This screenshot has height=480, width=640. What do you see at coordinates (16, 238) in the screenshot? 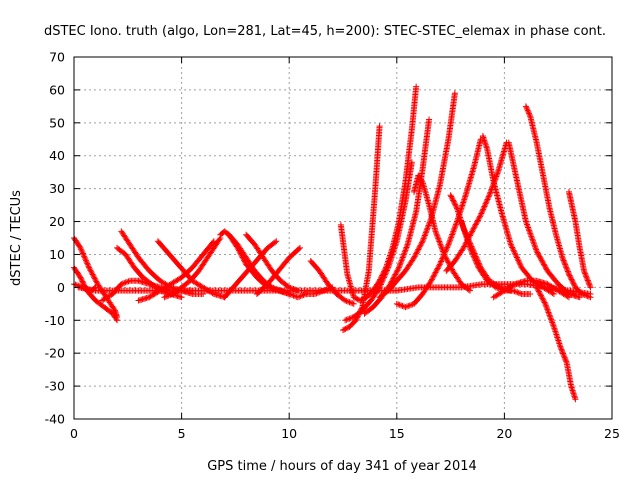
I see `y-axis-label: dSTEC / TECUs` at bounding box center [16, 238].